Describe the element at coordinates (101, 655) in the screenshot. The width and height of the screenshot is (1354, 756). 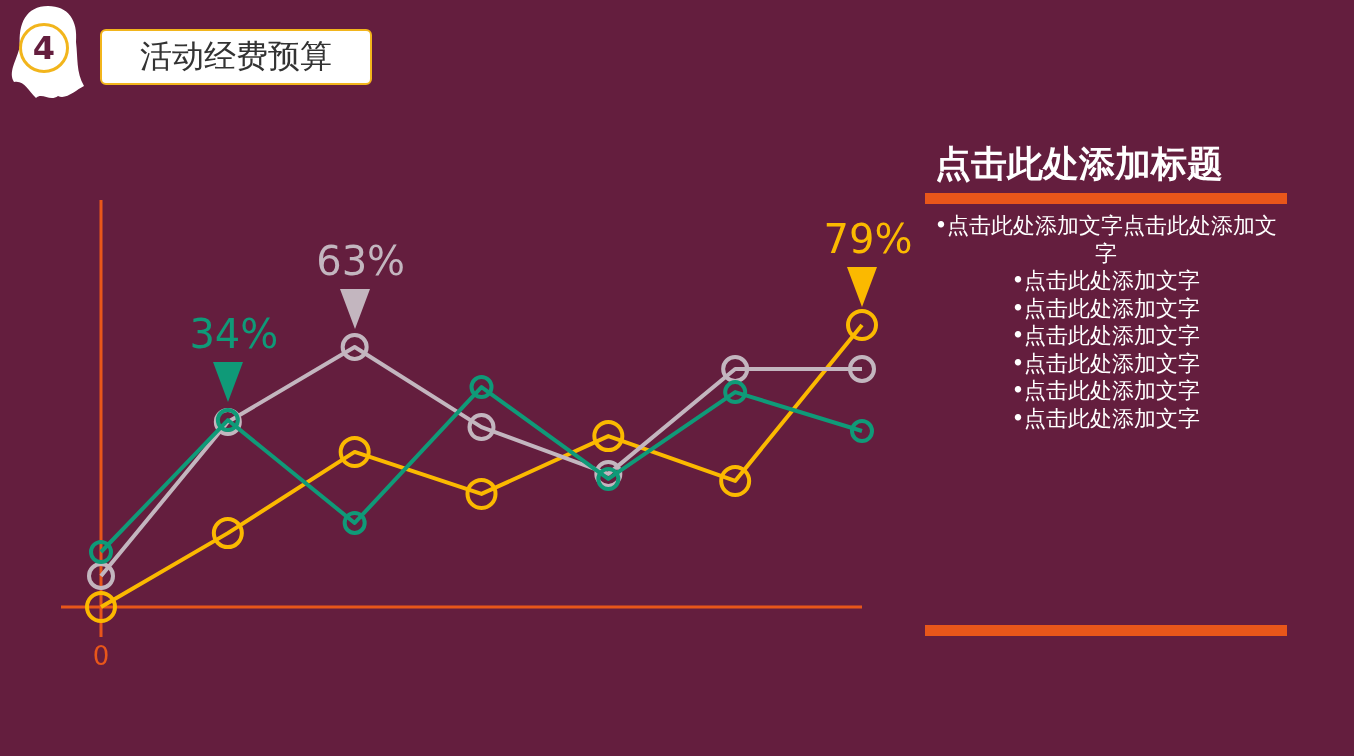
I see `text: 0` at that location.